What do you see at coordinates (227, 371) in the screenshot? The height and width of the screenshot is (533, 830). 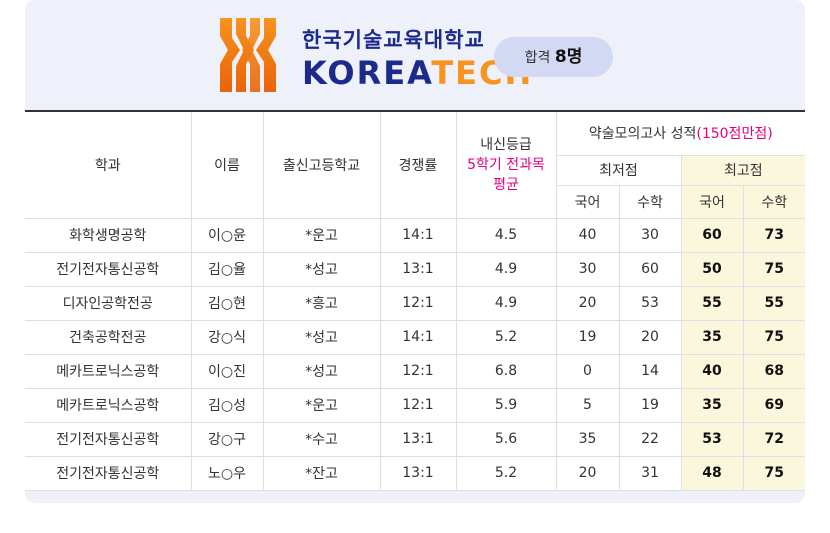 I see `cell-name: 이○진` at bounding box center [227, 371].